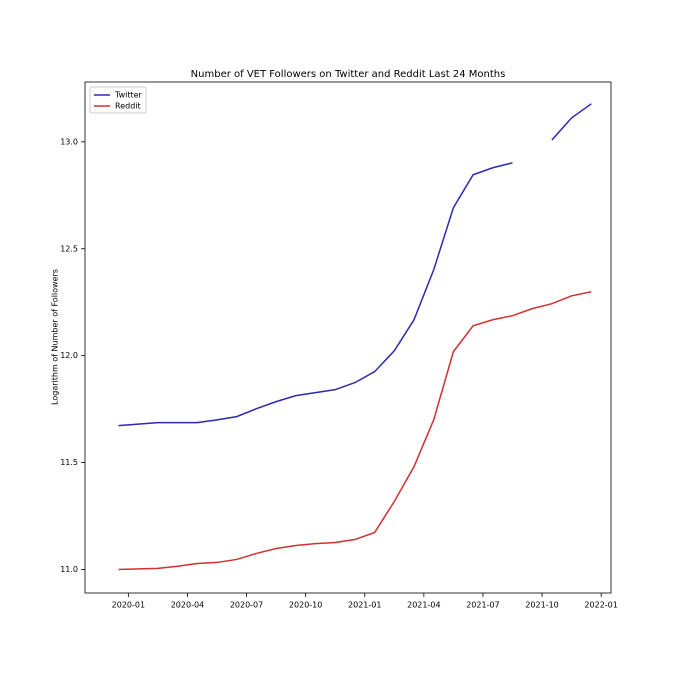 This screenshot has width=679, height=679. I want to click on x-tick-label: 2020-10, so click(305, 605).